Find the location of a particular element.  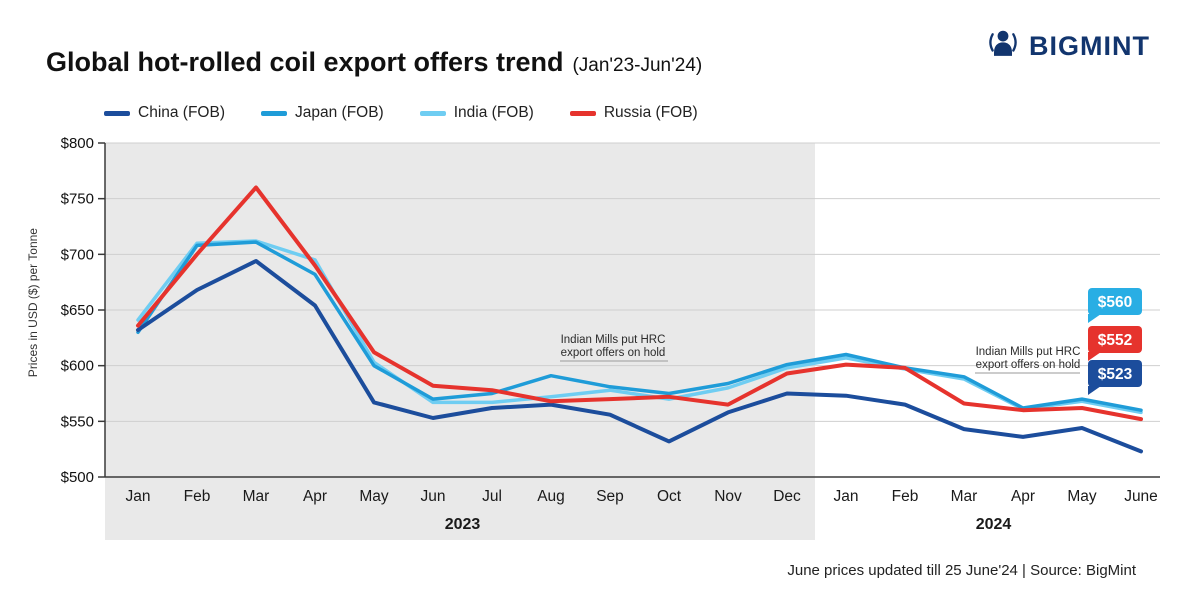

end-value-badge-560: $560 is located at coordinates (1115, 305).